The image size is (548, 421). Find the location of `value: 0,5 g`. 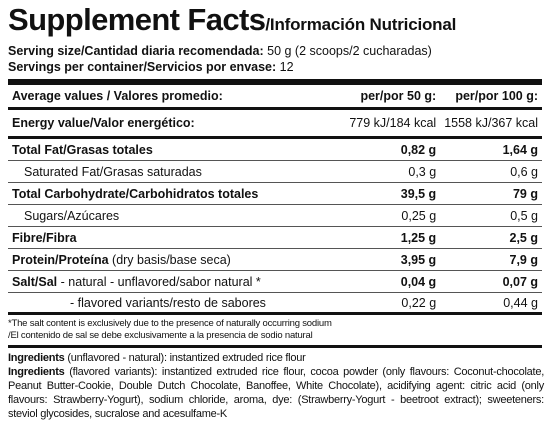

value: 0,5 g is located at coordinates (491, 215).